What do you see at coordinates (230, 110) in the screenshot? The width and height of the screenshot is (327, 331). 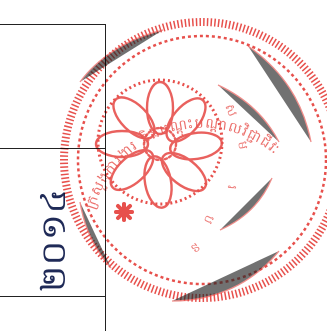 I see `svg-text: ស` at bounding box center [230, 110].